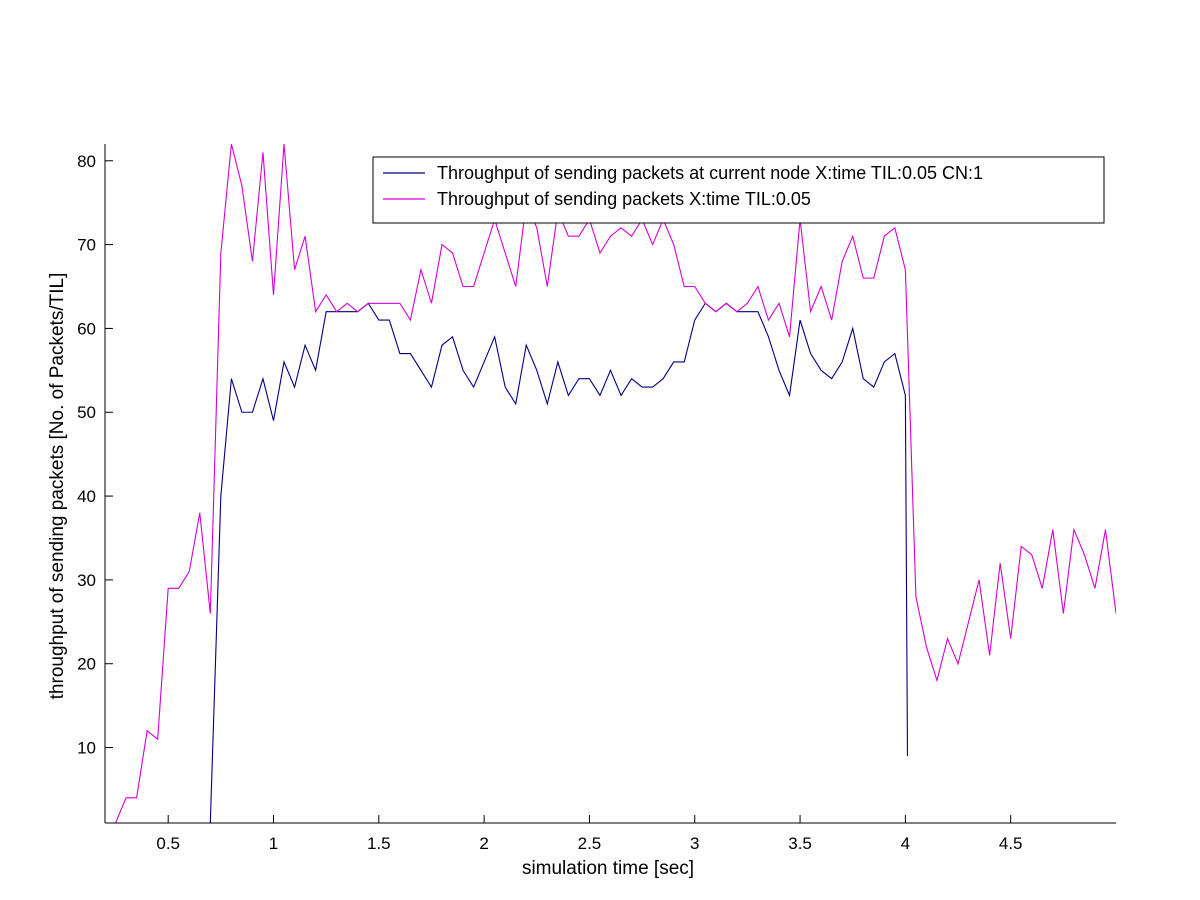 Image resolution: width=1200 pixels, height=900 pixels. Describe the element at coordinates (86, 245) in the screenshot. I see `y-tick-label: 70` at that location.